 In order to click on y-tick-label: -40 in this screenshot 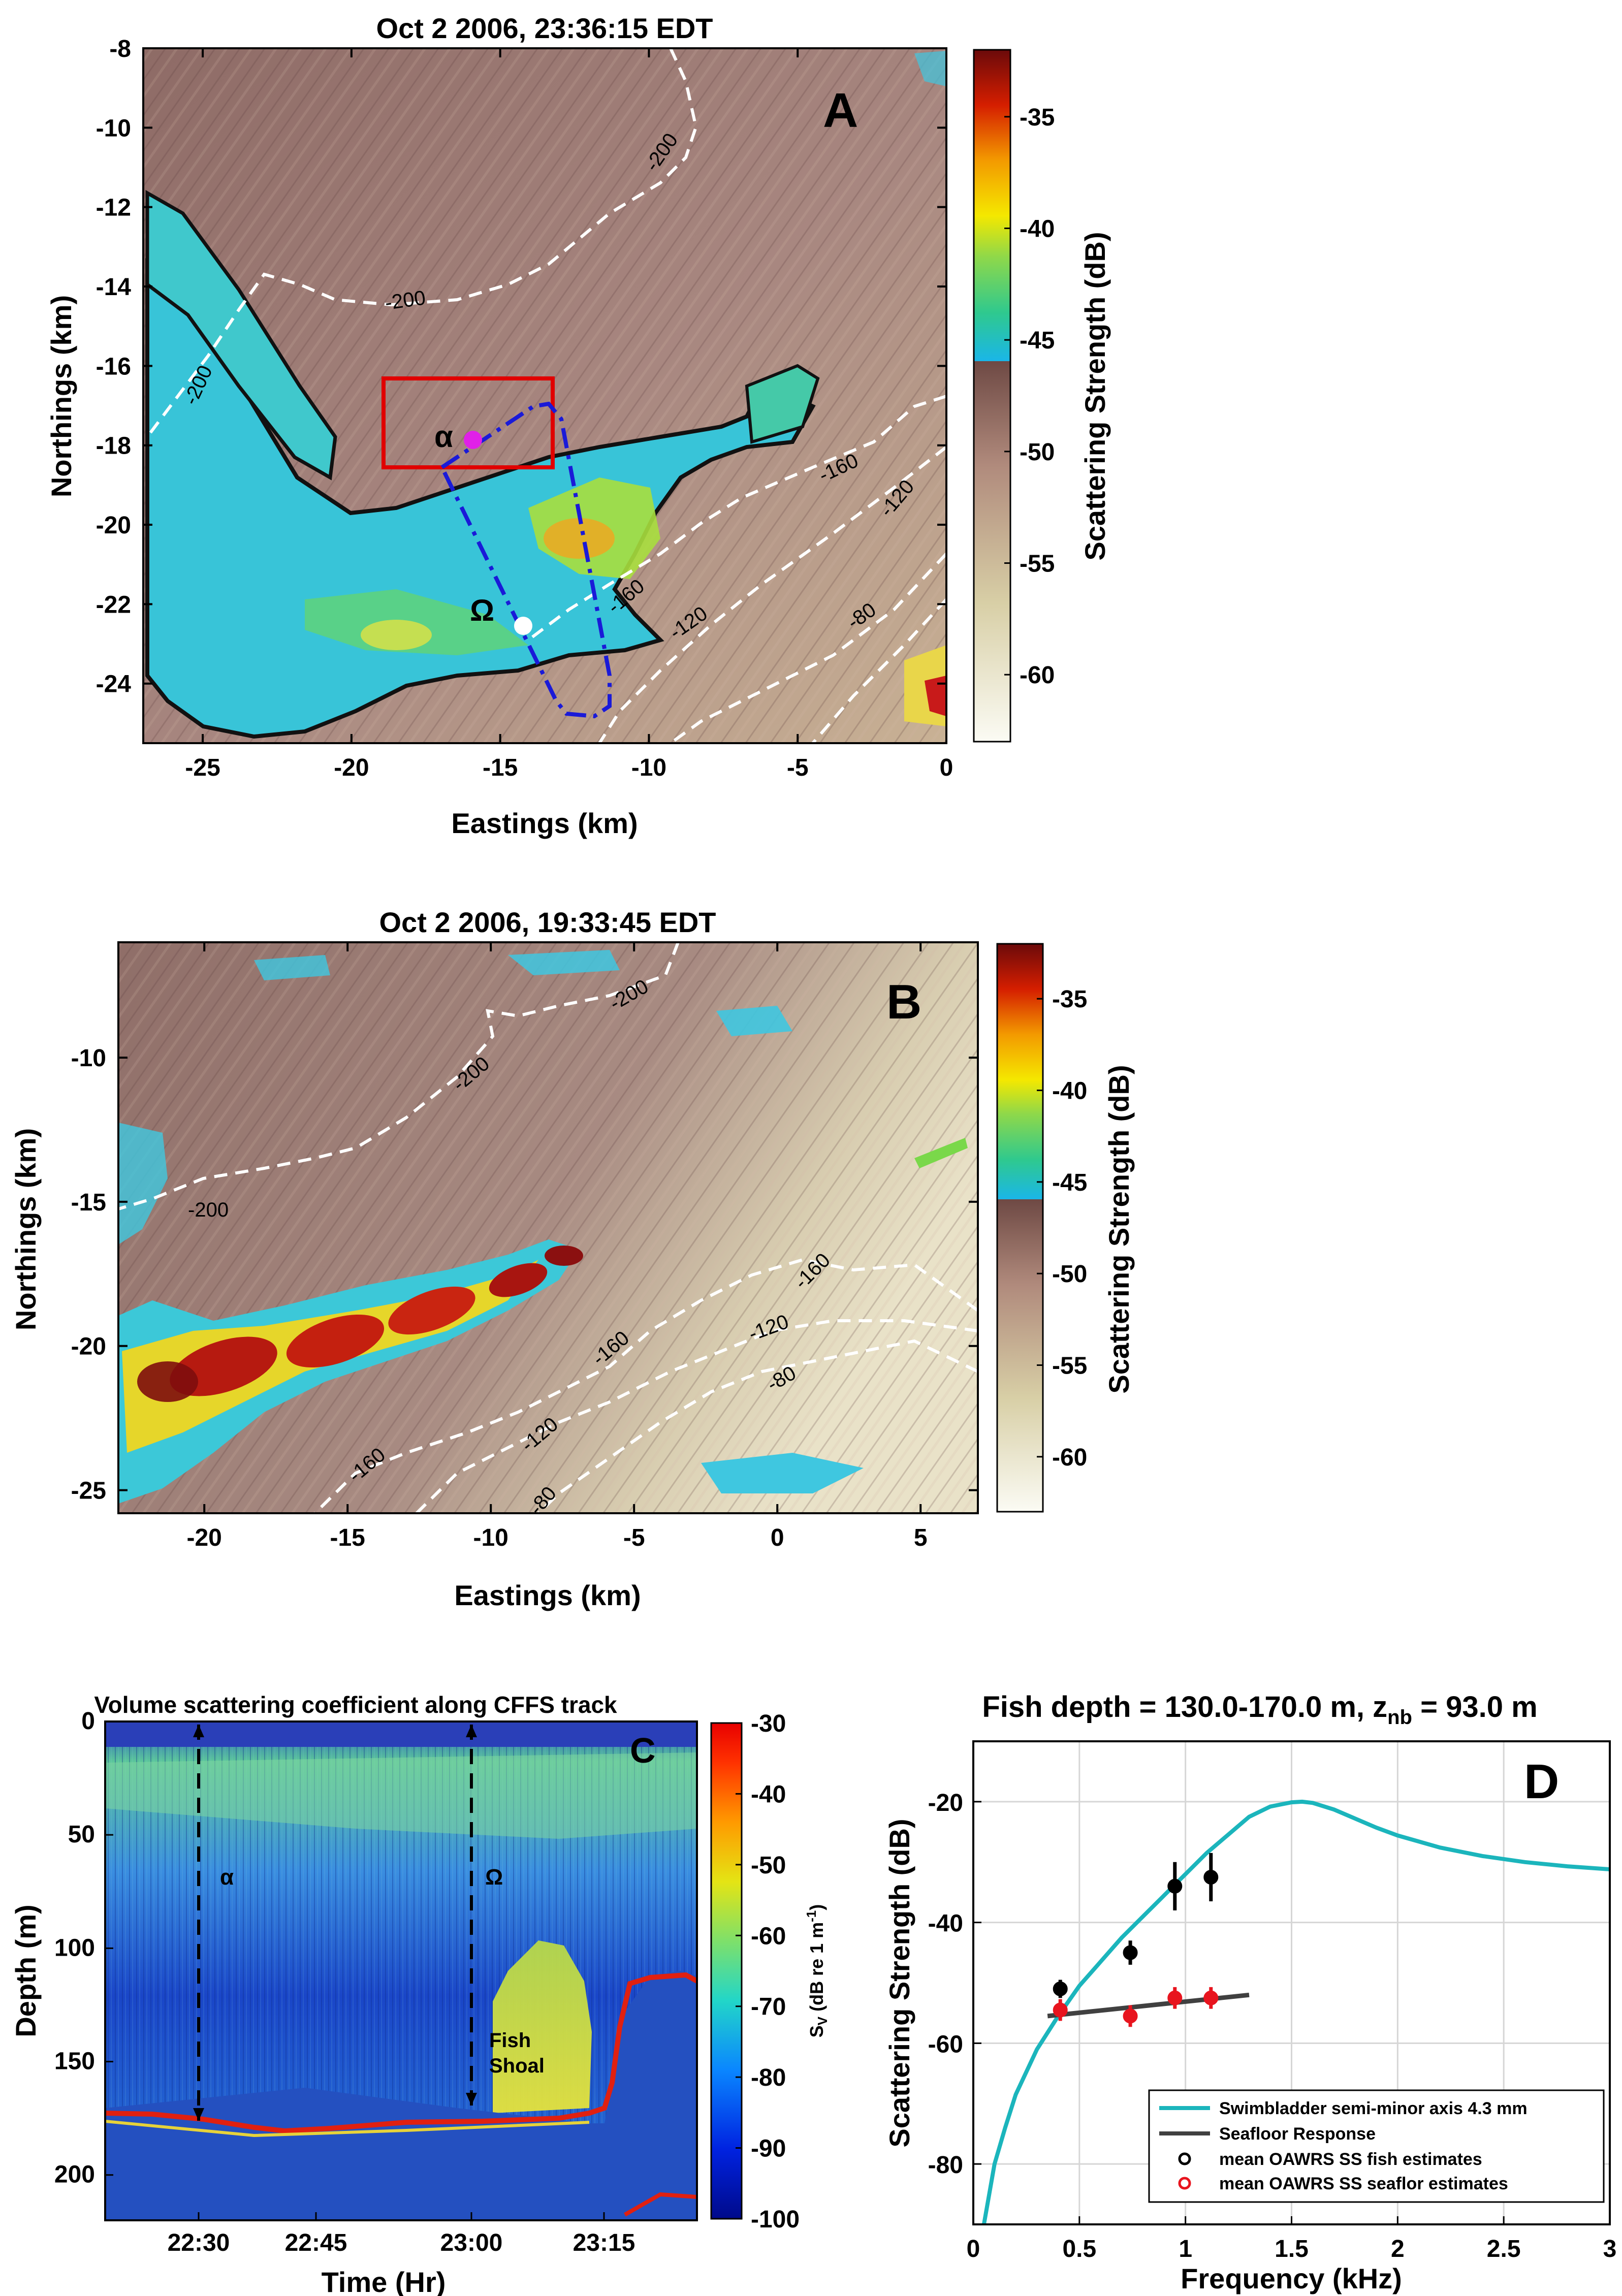, I will do `click(945, 1924)`.